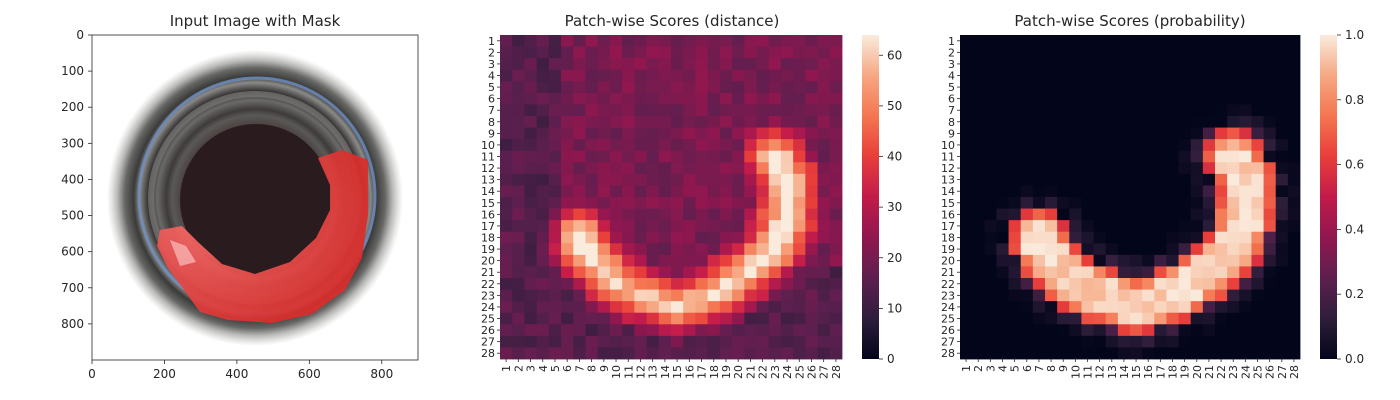 The height and width of the screenshot is (400, 1400). What do you see at coordinates (240, 370) in the screenshot?
I see `image-x-axis: 0 200 400 600 800` at bounding box center [240, 370].